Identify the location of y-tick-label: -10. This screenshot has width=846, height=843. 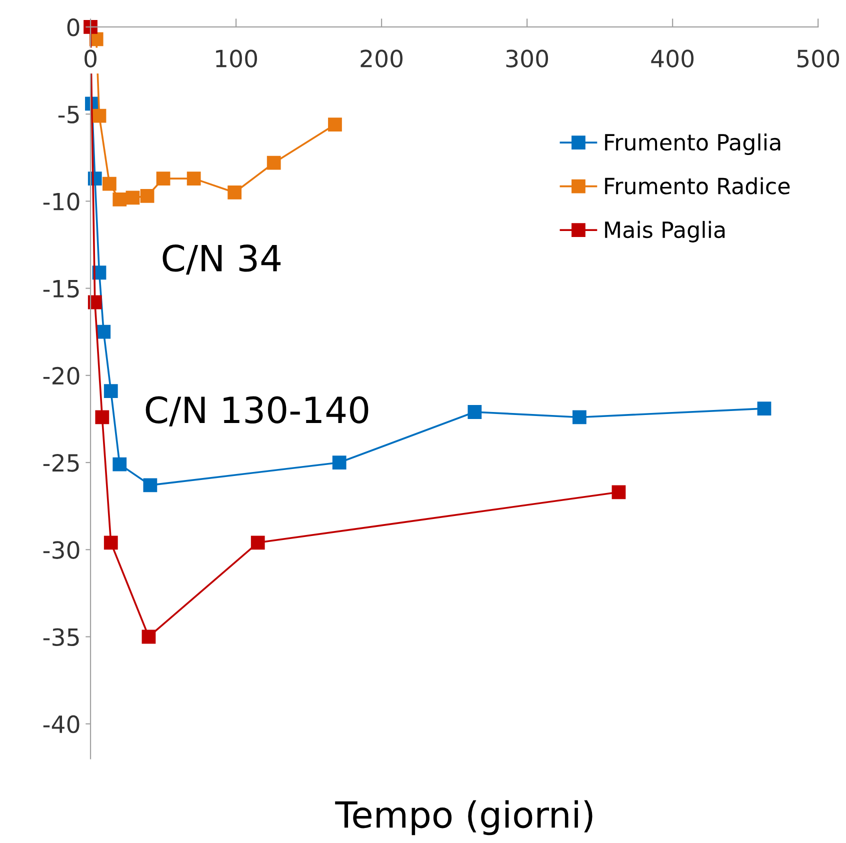
(61, 201).